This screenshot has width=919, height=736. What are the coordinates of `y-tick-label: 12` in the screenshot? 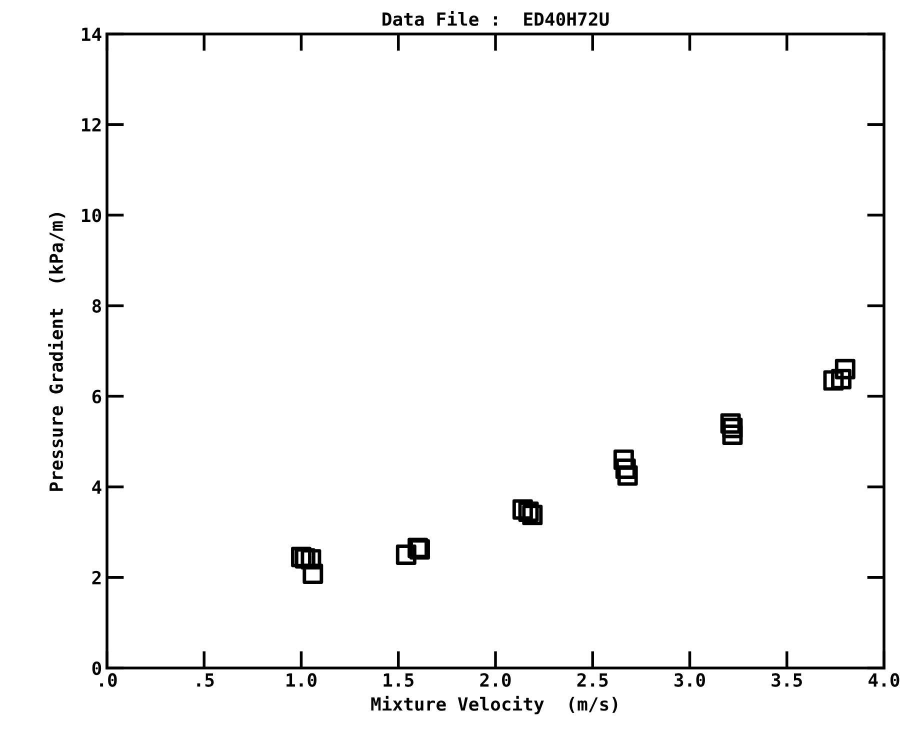 It's located at (91, 125).